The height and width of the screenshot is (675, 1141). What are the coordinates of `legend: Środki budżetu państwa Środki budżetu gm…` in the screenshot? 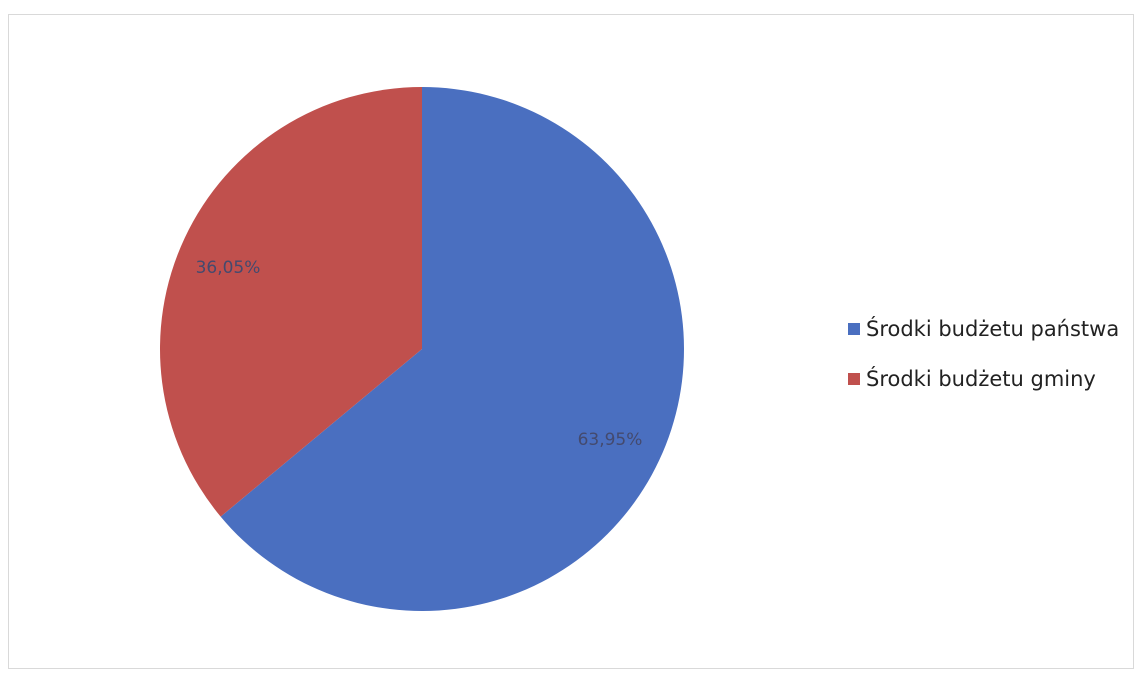 It's located at (983, 362).